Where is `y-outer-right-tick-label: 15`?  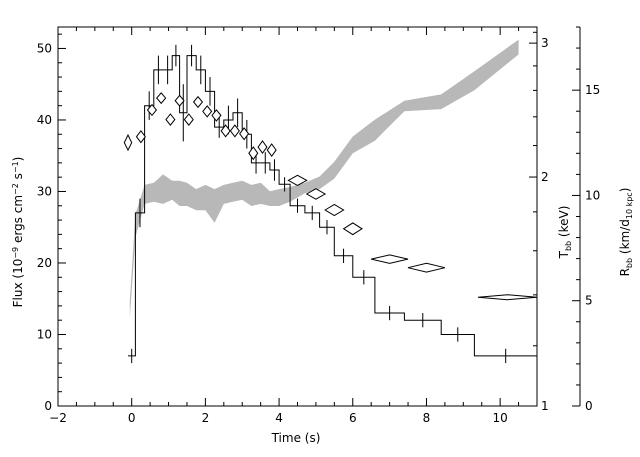
y-outer-right-tick-label: 15 is located at coordinates (592, 90).